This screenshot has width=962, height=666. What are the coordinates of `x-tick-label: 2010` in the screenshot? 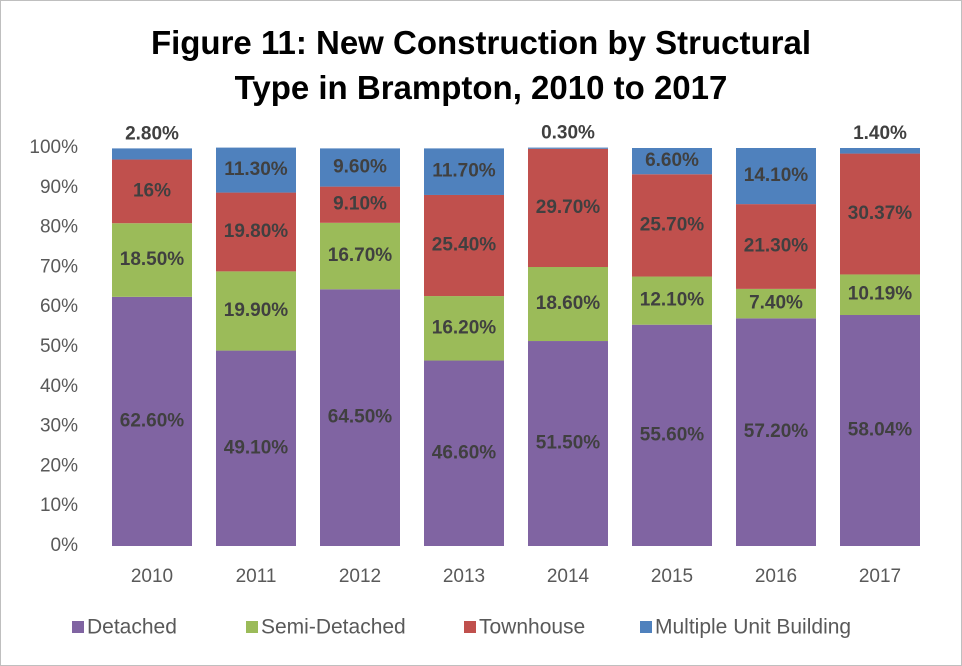 It's located at (152, 576).